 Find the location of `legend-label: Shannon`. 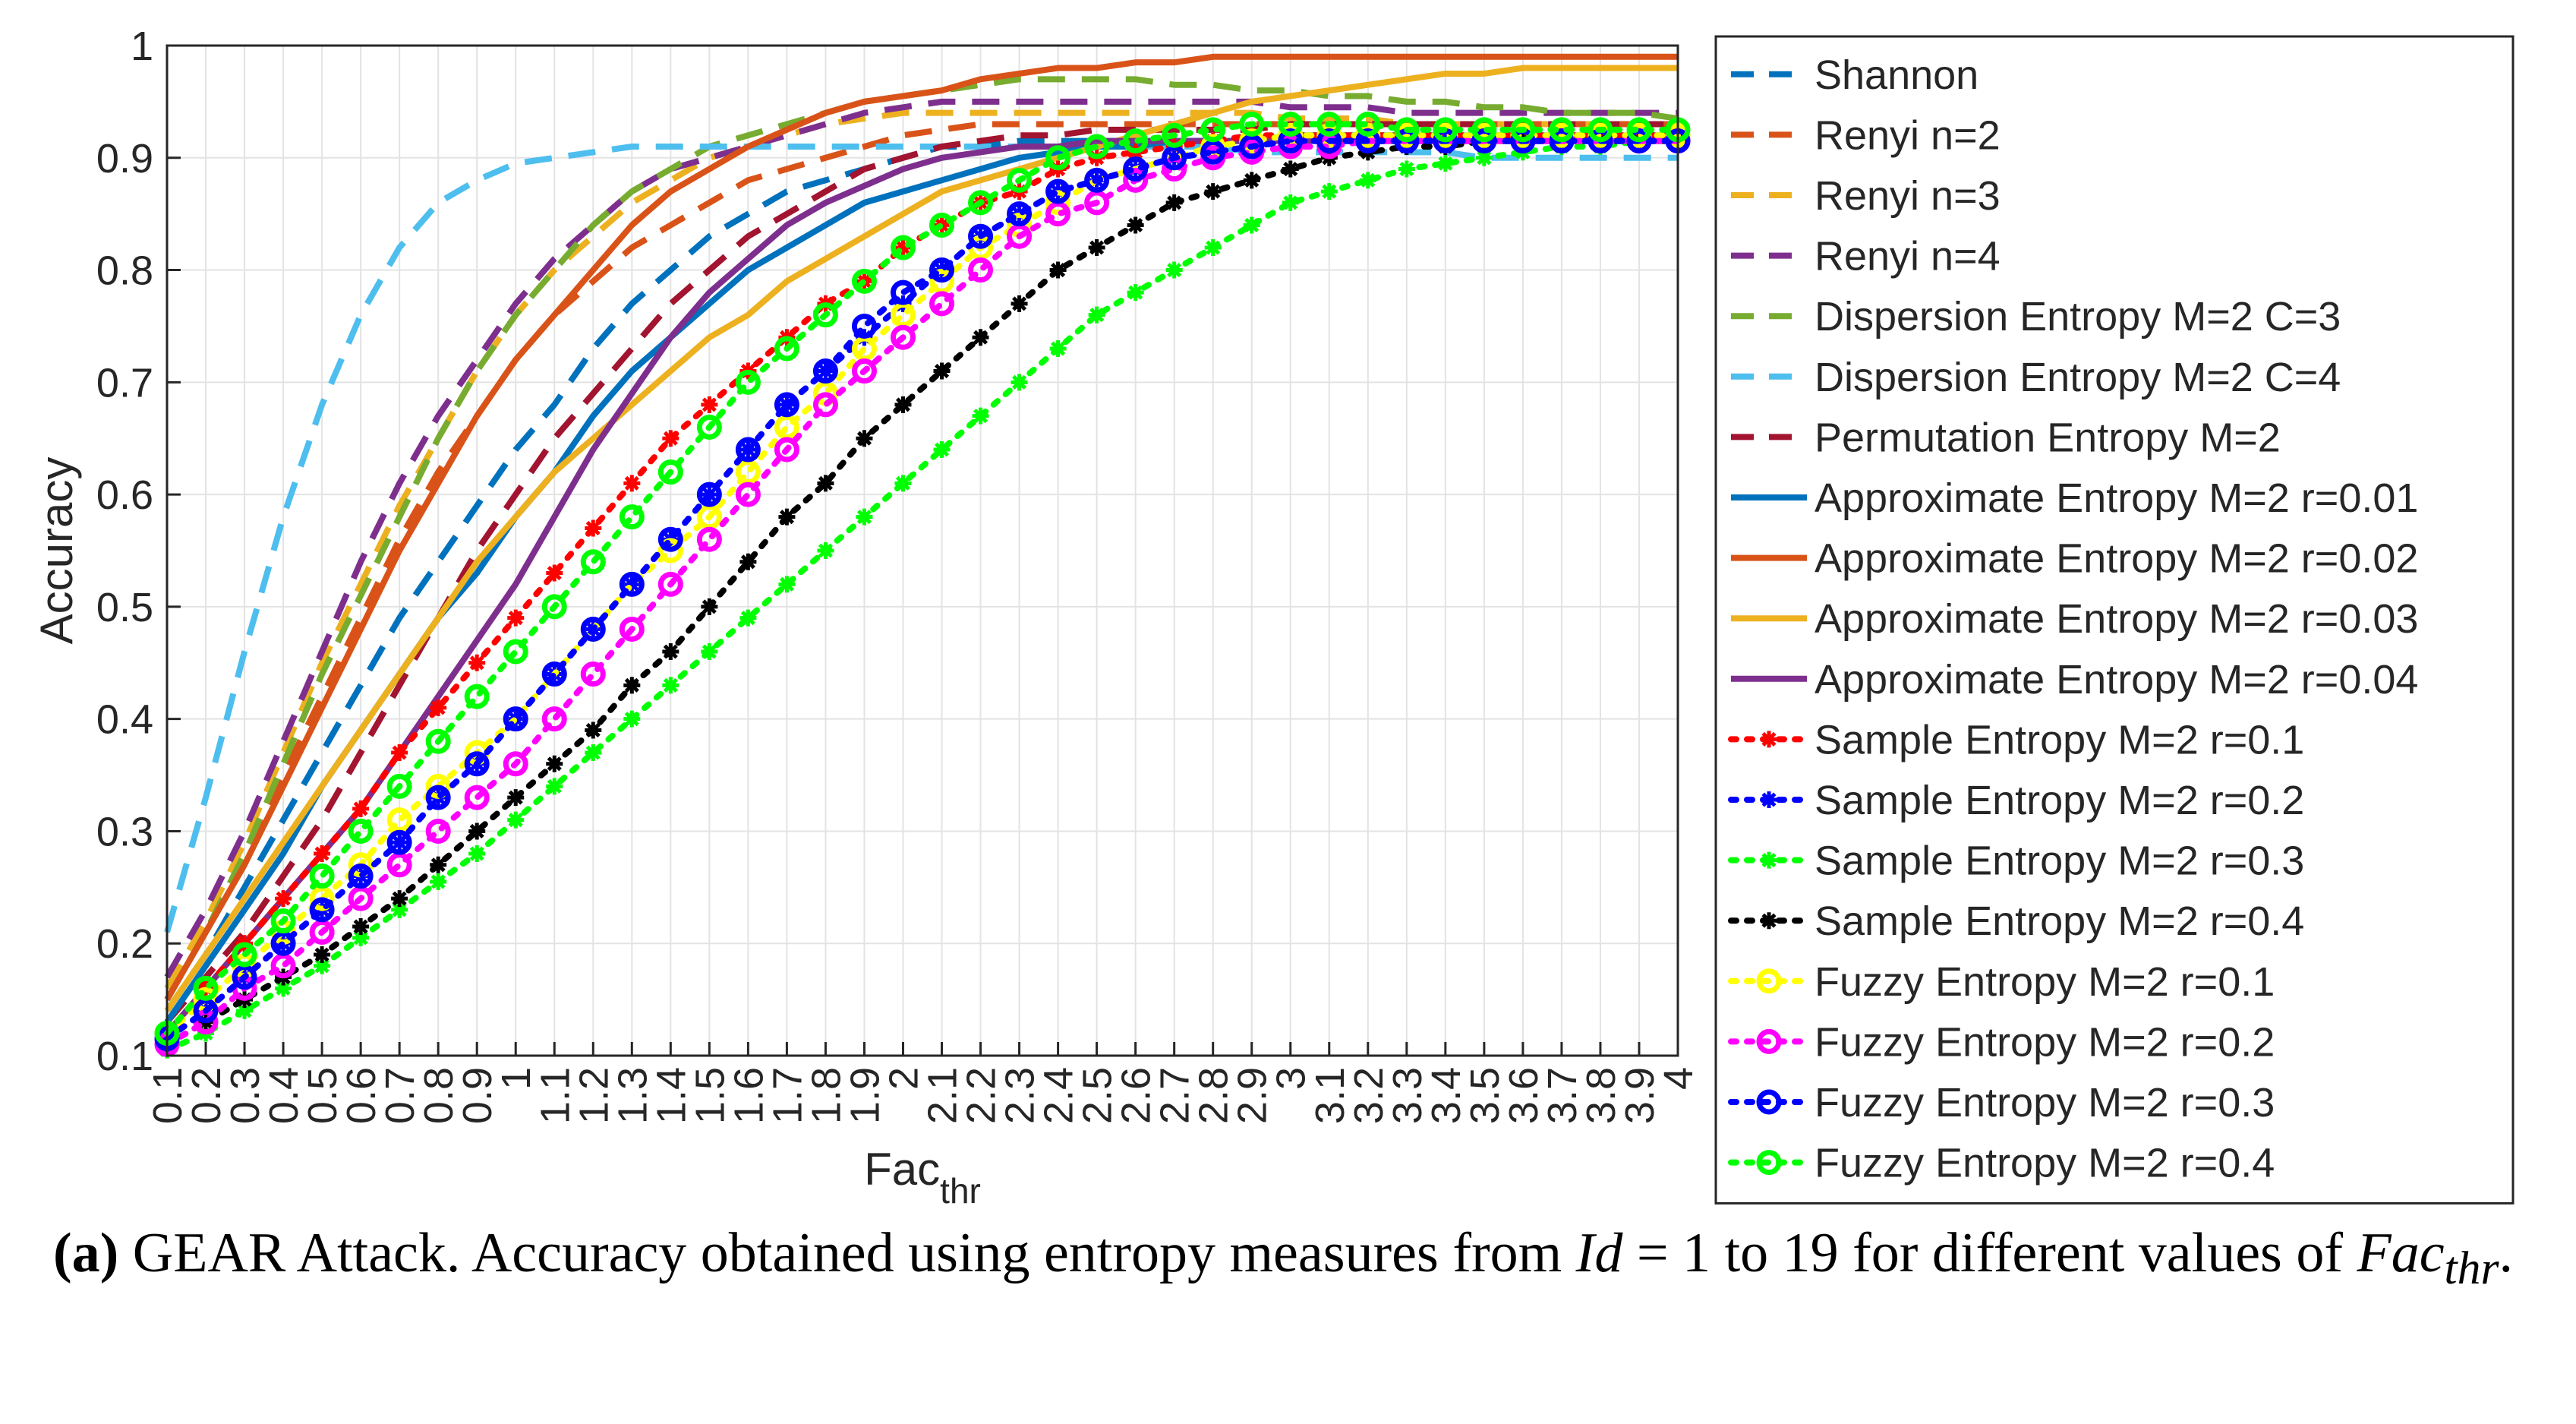

legend-label: Shannon is located at coordinates (1897, 75).